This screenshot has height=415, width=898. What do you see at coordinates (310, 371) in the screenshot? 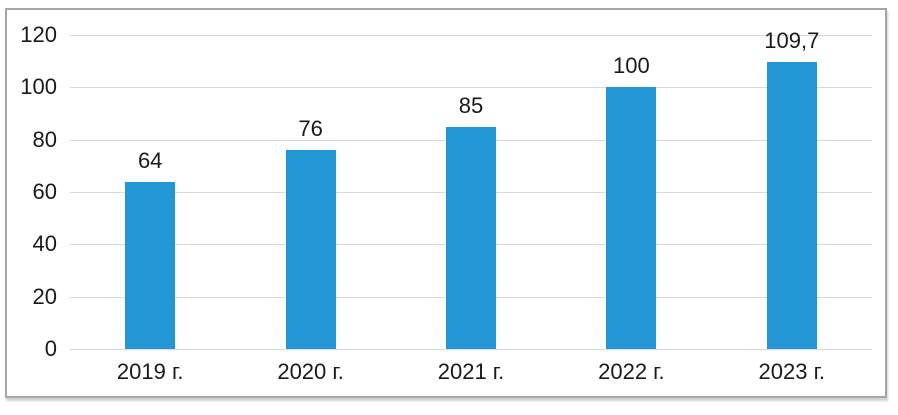
I see `x-tick-label: 2020 г.` at bounding box center [310, 371].